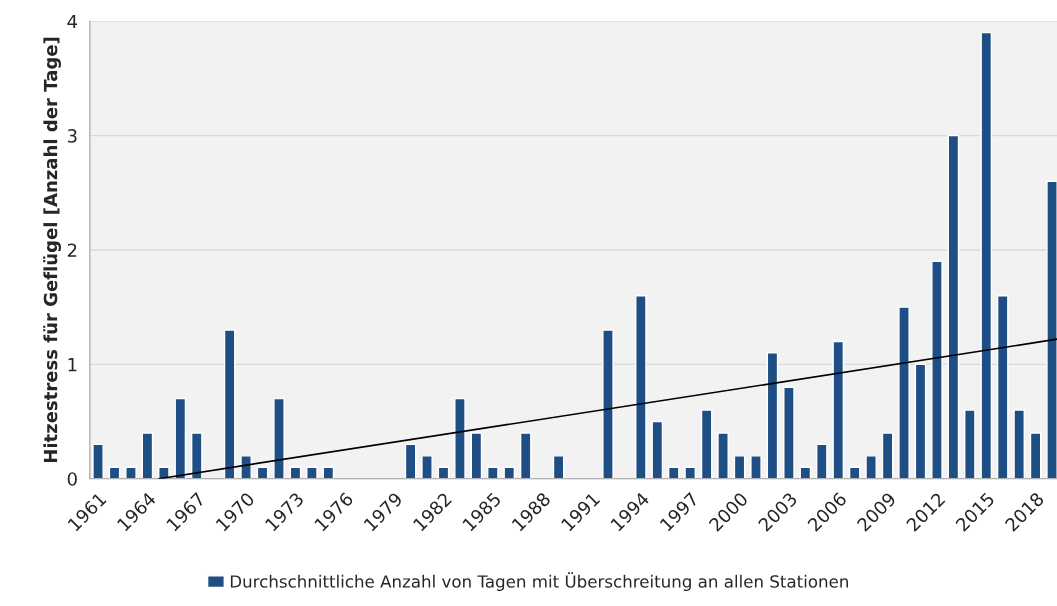 Image resolution: width=1057 pixels, height=606 pixels. I want to click on y-tick-label: 3, so click(72, 136).